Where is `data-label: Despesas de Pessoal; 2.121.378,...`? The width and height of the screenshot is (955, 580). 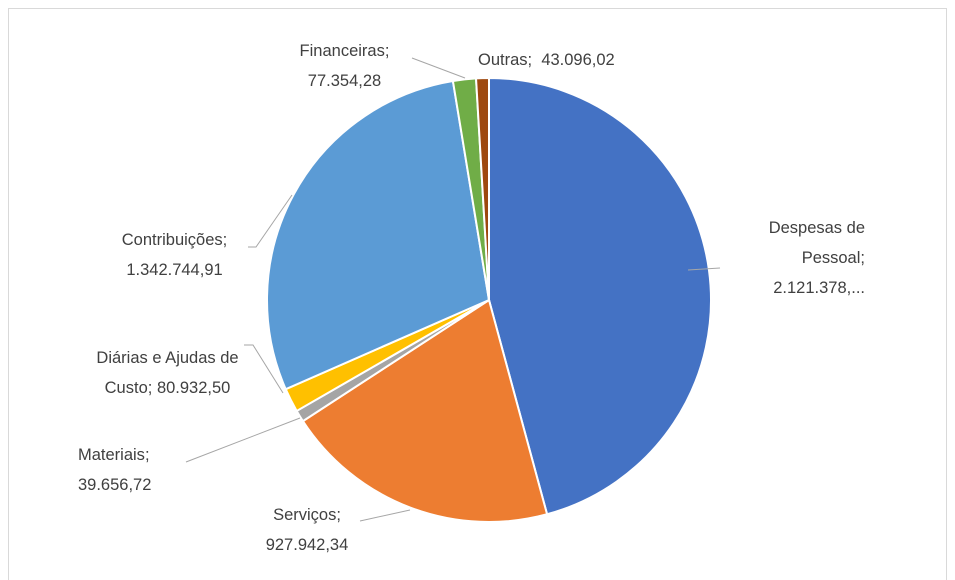 data-label: Despesas de Pessoal; 2.121.378,... is located at coordinates (797, 258).